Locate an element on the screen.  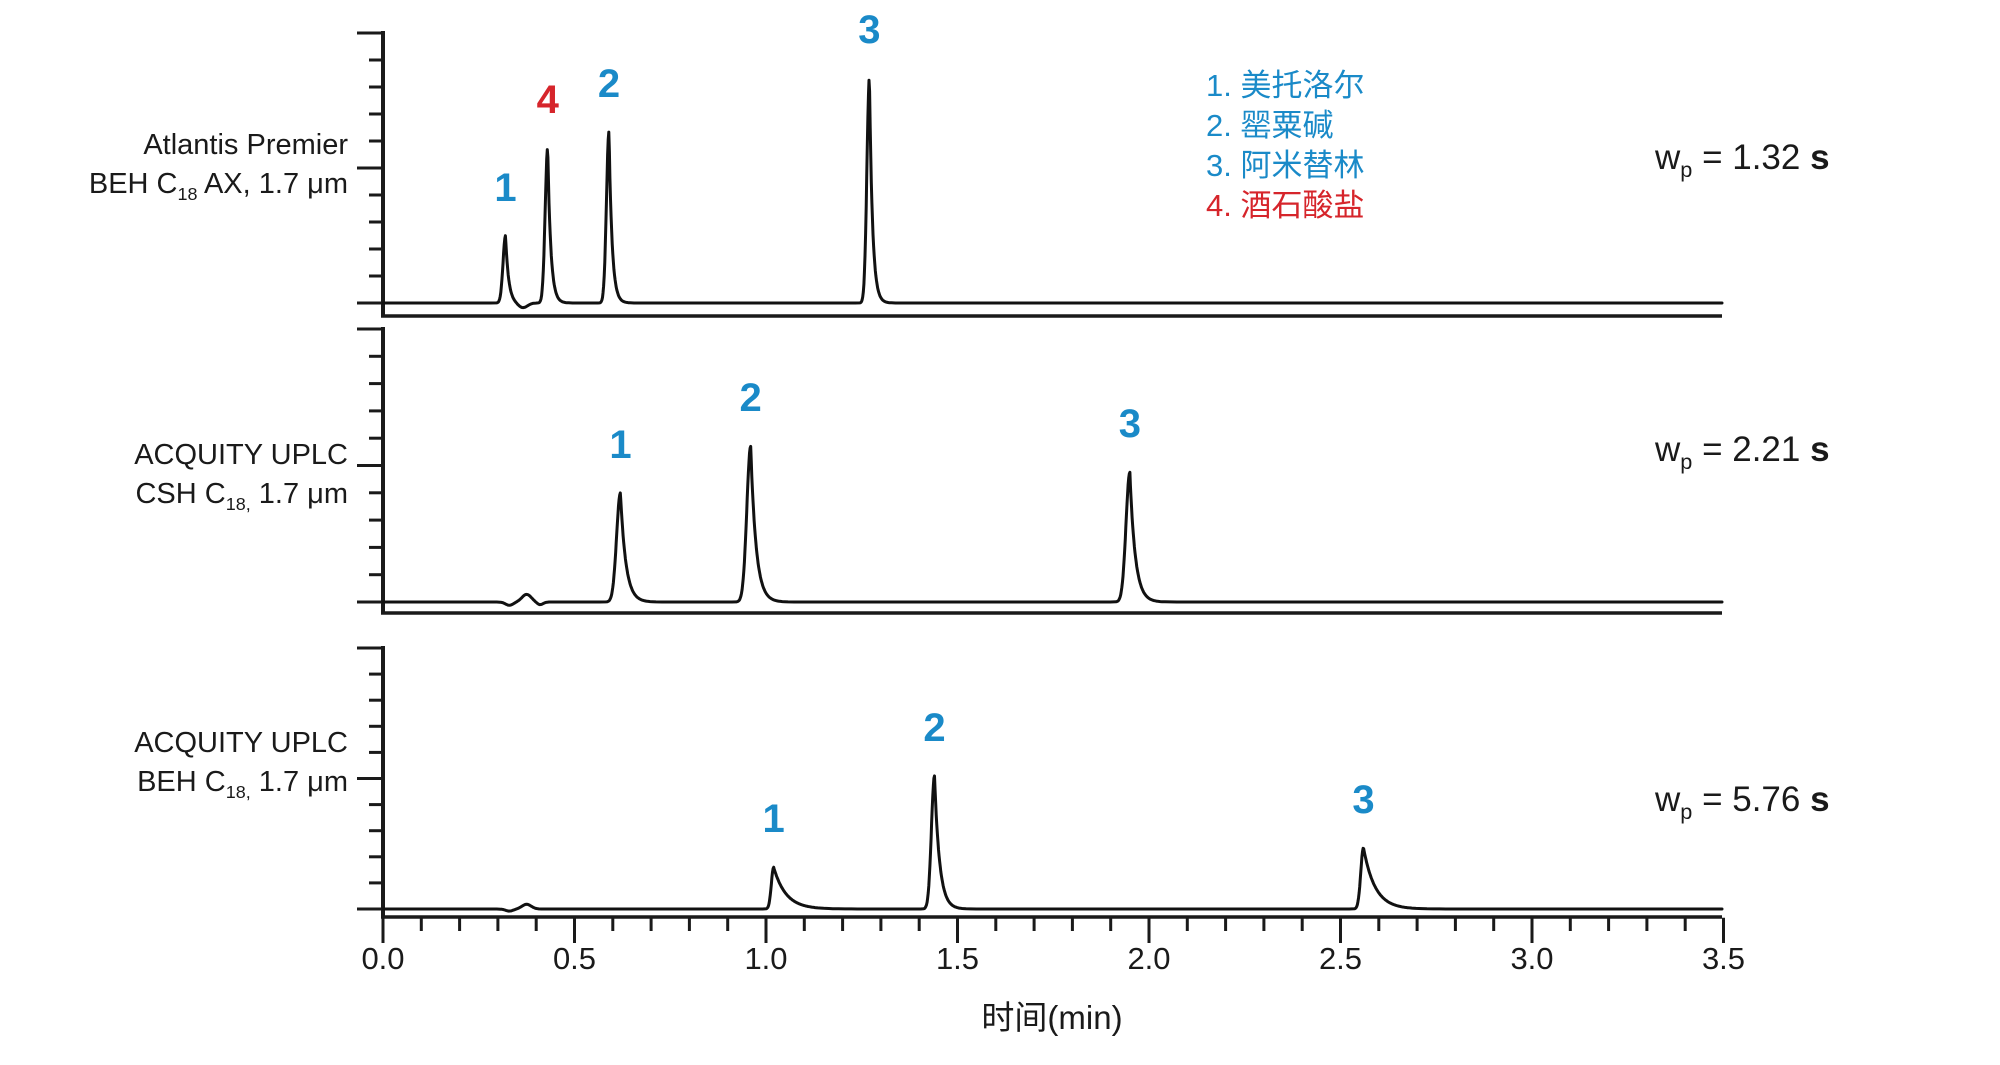
annotation-text: = 5.76 is located at coordinates (1746, 799).